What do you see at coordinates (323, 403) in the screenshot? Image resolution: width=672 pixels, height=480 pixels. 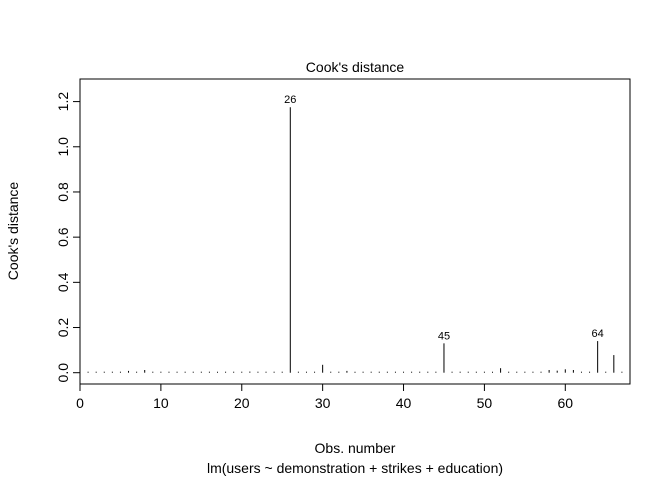 I see `x-tick-label: 30` at bounding box center [323, 403].